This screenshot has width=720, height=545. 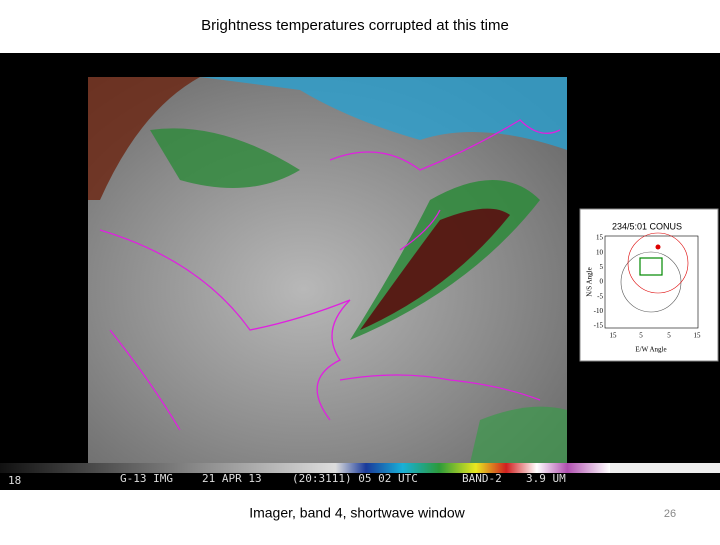 I want to click on inset-y-tick: -5, so click(x=600, y=296).